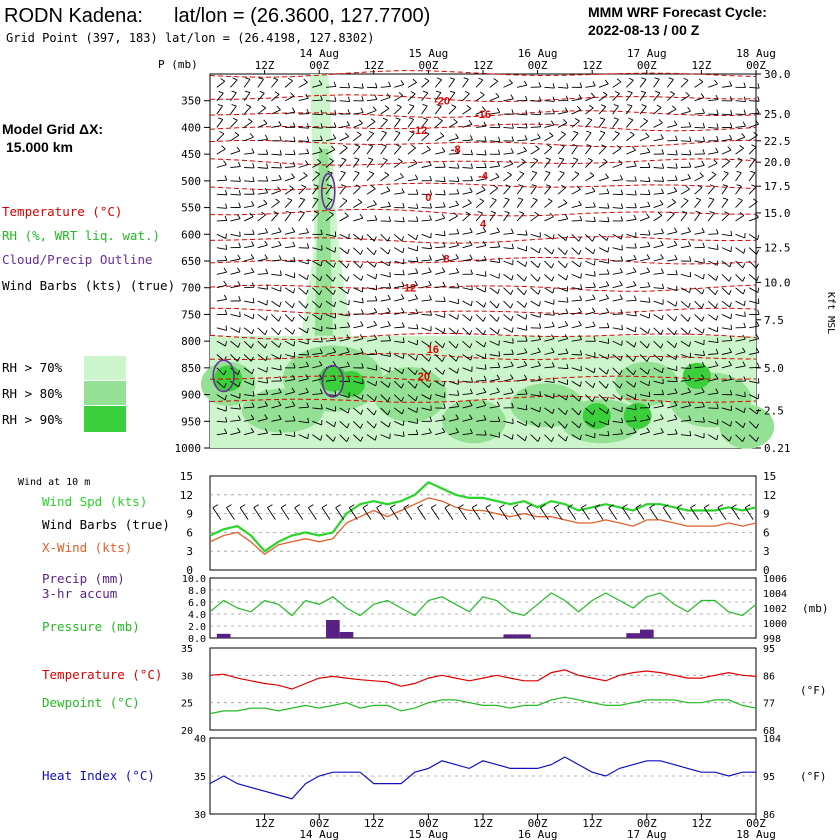 This screenshot has width=840, height=840. What do you see at coordinates (708, 512) in the screenshot?
I see `surface-wind-barb` at bounding box center [708, 512].